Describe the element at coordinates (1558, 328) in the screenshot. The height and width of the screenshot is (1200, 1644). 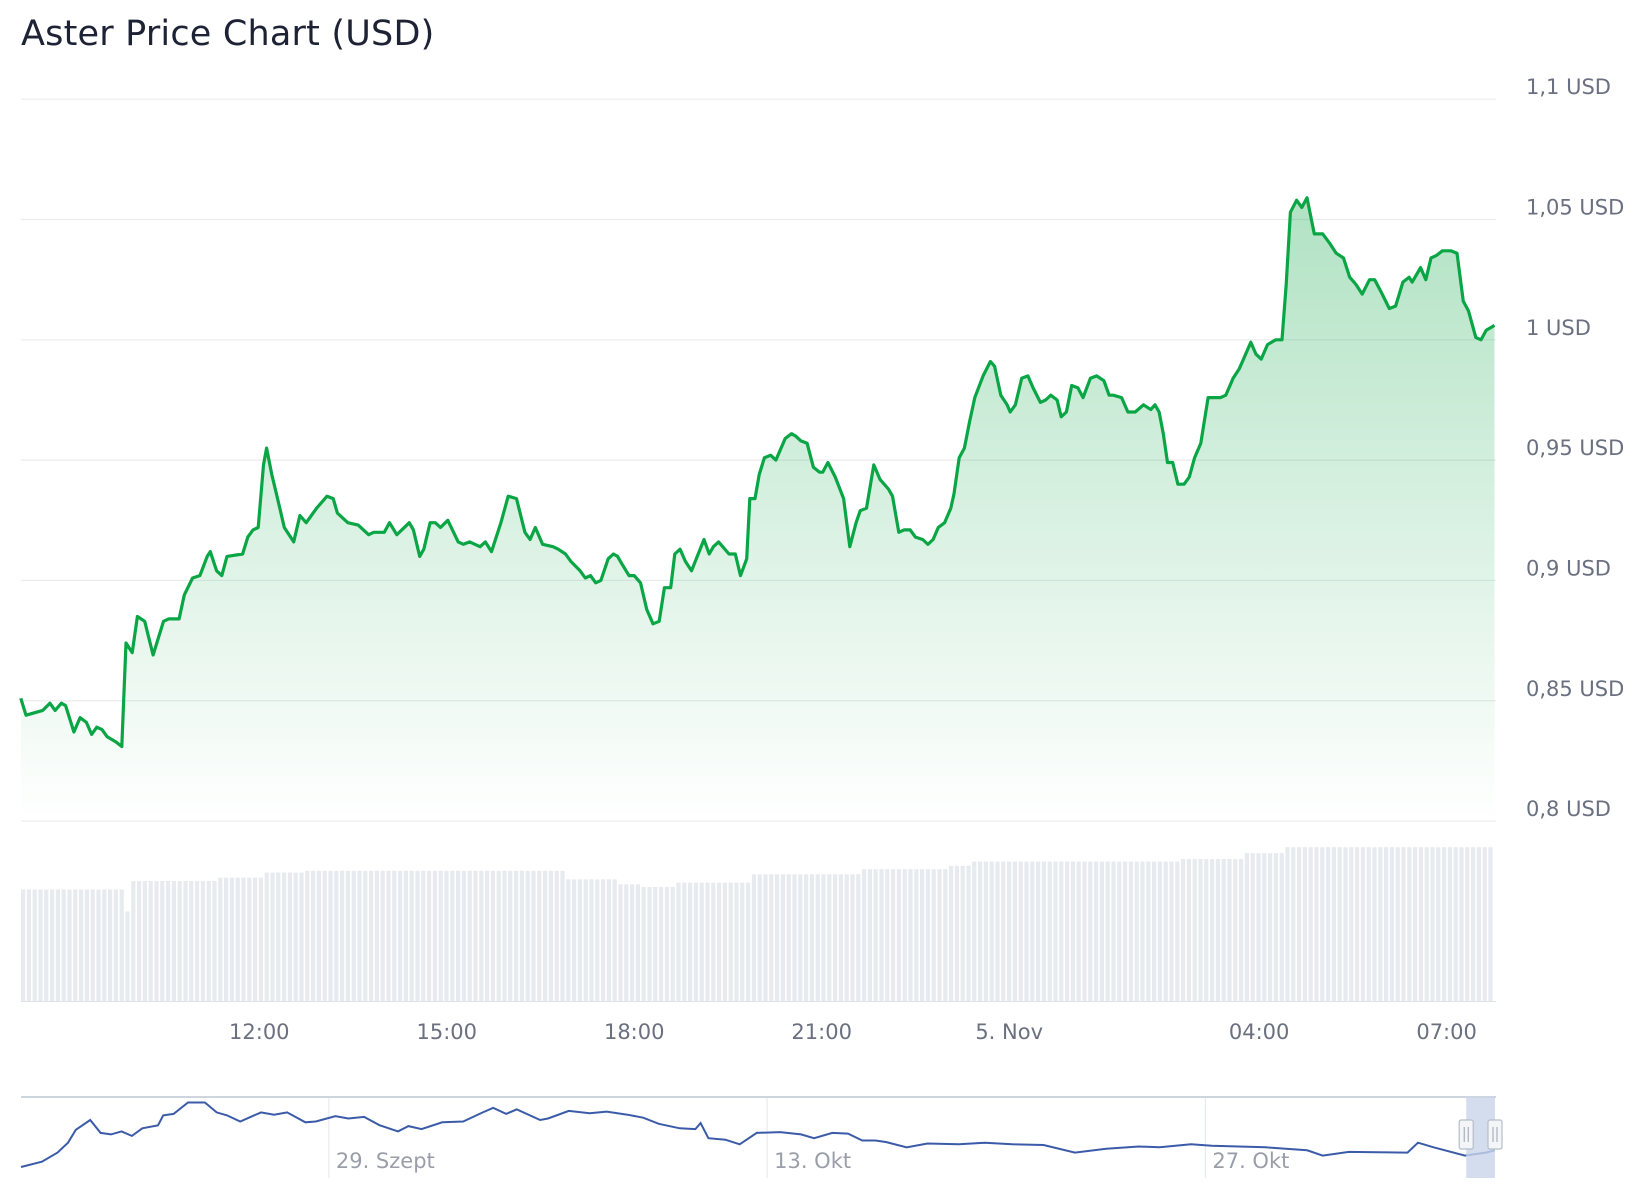
I see `y-tick-label: 1 USD` at that location.